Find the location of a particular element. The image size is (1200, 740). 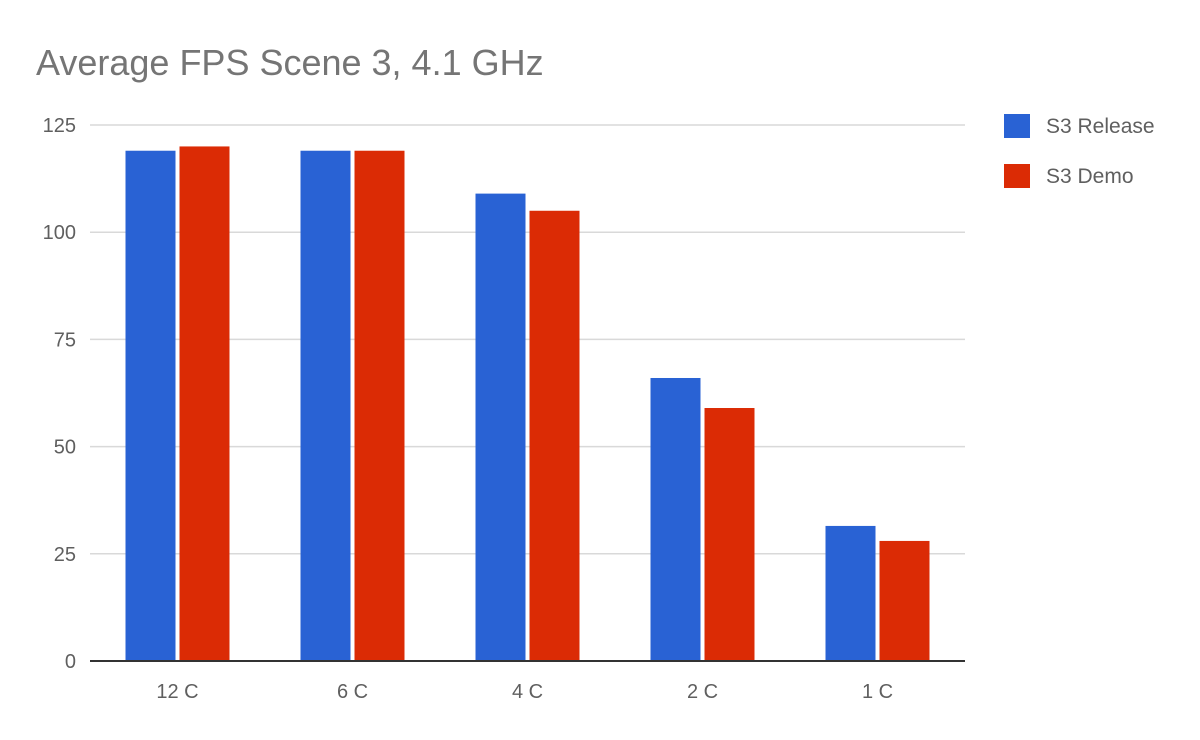

x-tick-label: 12 C is located at coordinates (177, 692).